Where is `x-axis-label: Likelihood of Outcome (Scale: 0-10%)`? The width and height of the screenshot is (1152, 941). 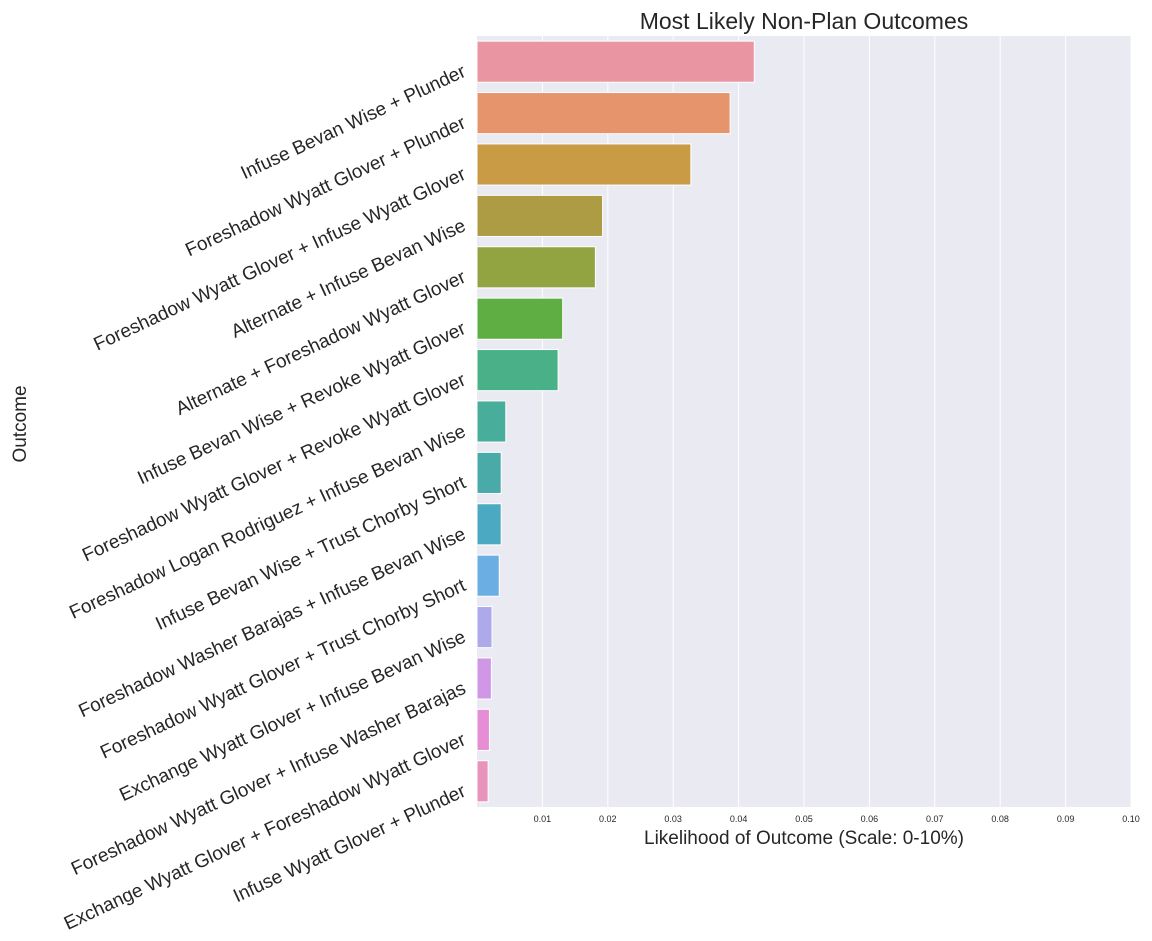
x-axis-label: Likelihood of Outcome (Scale: 0-10%) is located at coordinates (804, 838).